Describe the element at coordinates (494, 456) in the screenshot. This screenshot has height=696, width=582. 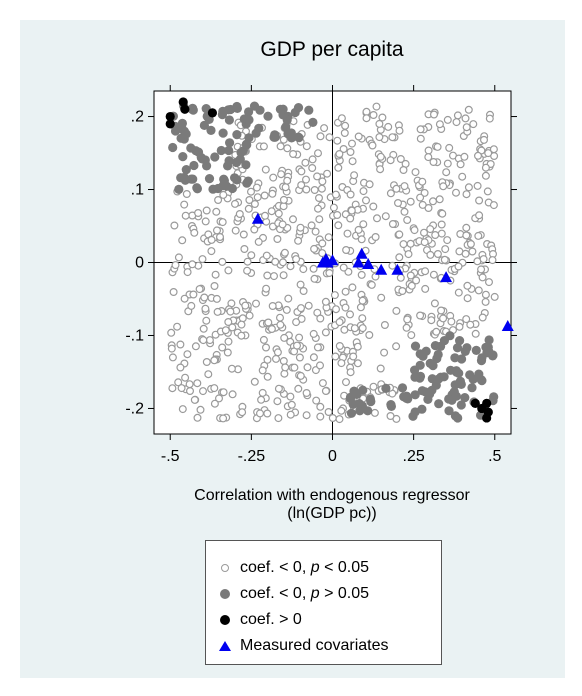
I see `x-tick-label: .5` at that location.